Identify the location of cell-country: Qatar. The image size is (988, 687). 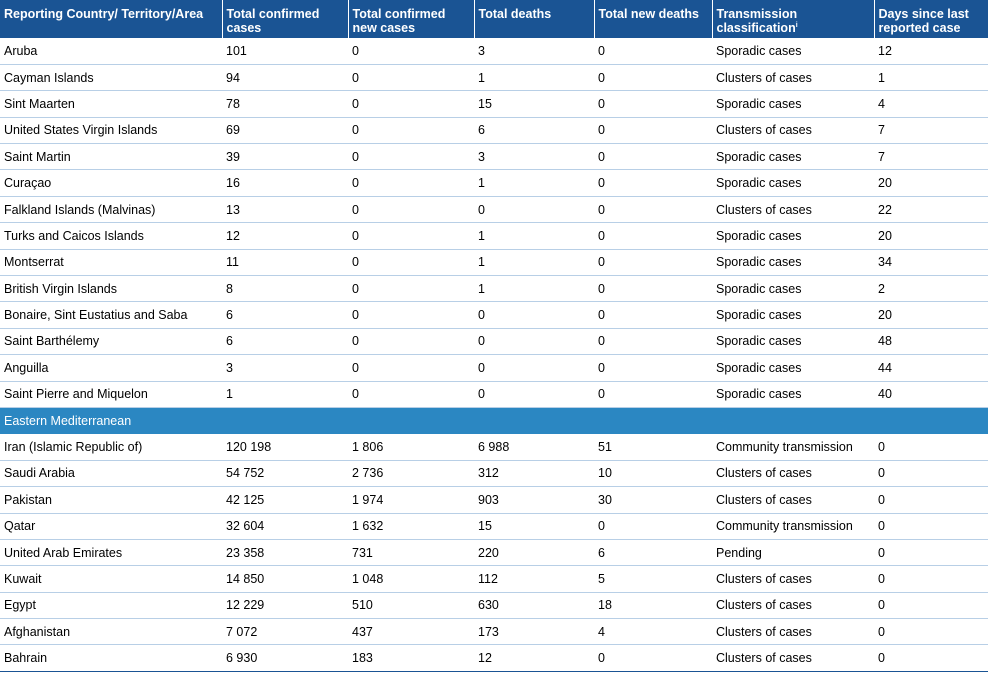
(111, 526).